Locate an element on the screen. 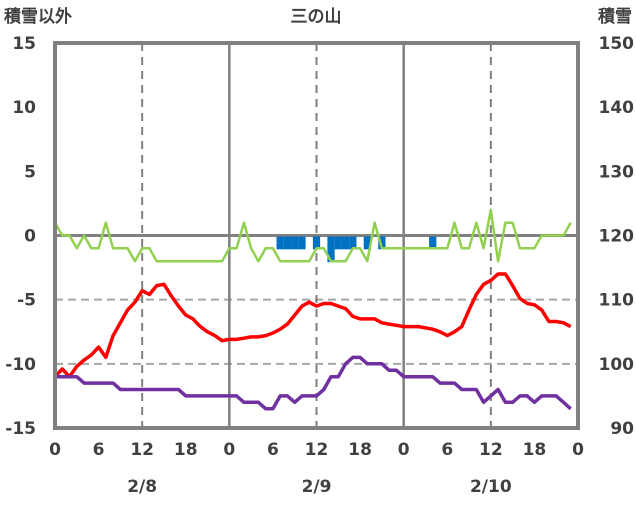 The width and height of the screenshot is (636, 505). series-line-green is located at coordinates (312, 235).